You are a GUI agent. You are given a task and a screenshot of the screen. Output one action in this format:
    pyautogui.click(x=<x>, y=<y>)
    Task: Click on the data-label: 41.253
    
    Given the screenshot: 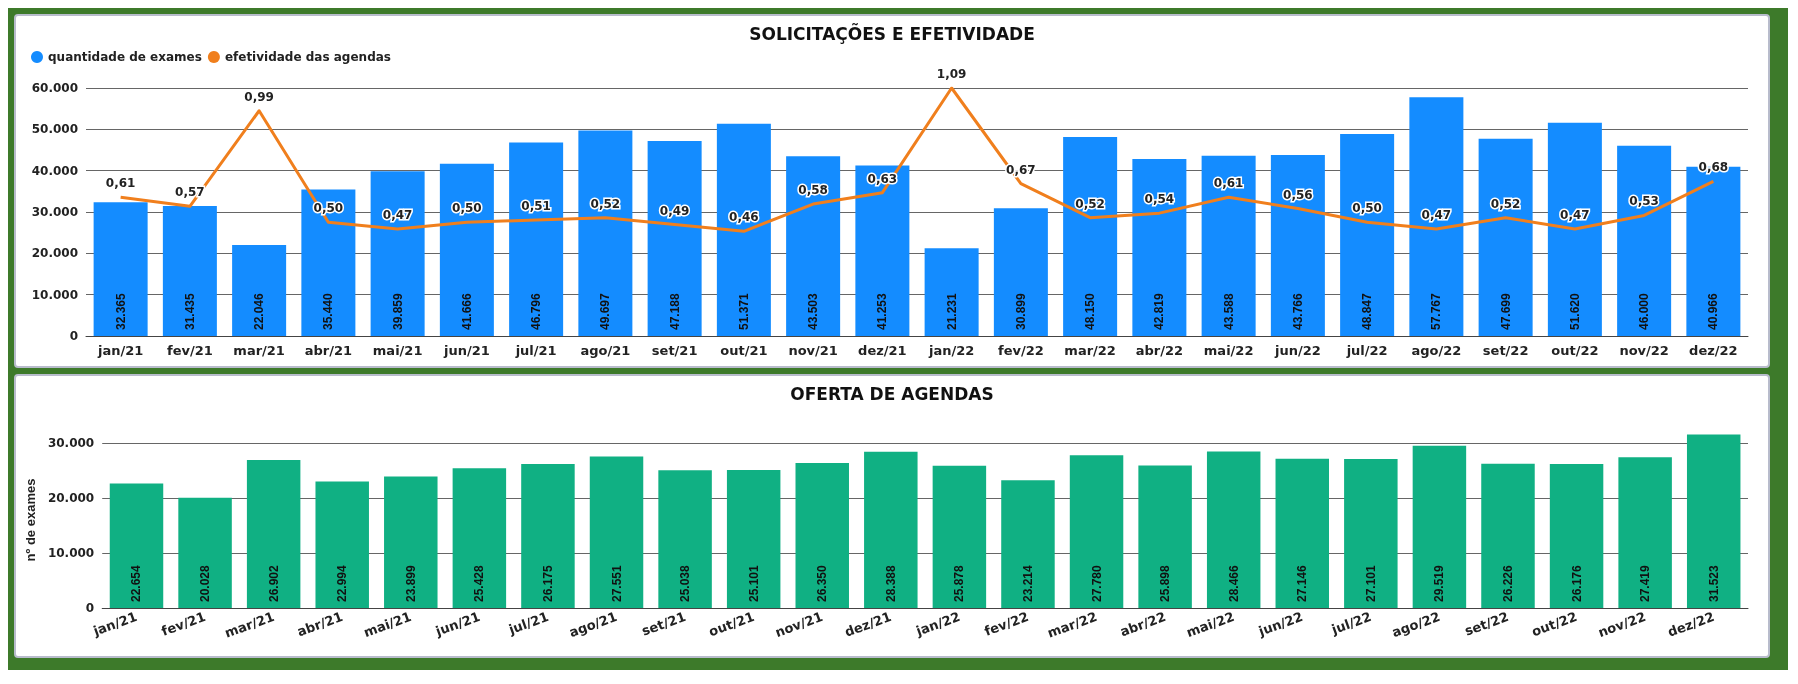 What is the action you would take?
    pyautogui.click(x=882, y=311)
    